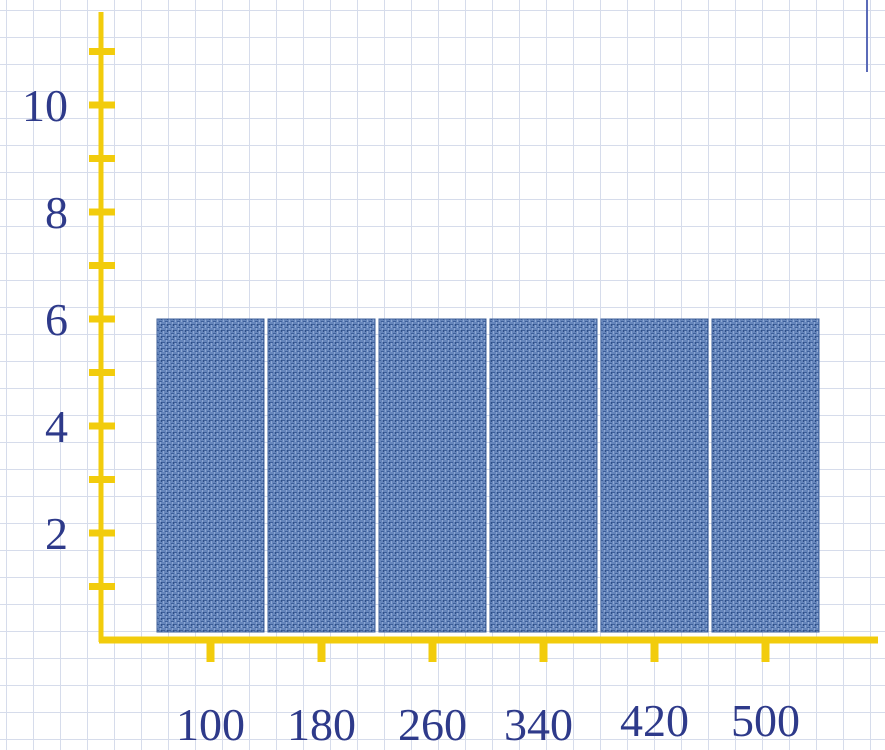 The width and height of the screenshot is (885, 750). I want to click on y-tick-label: 8, so click(56, 212).